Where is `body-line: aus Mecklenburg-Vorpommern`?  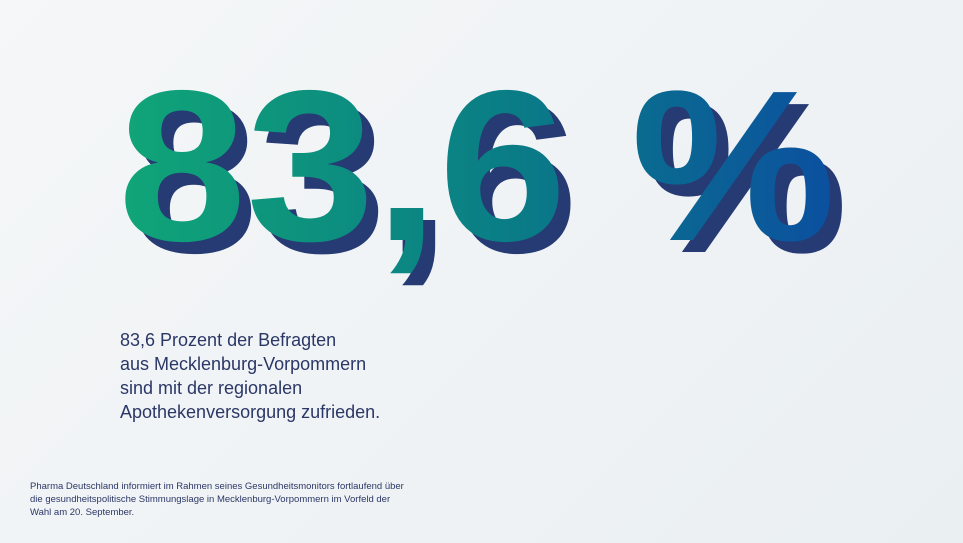 body-line: aus Mecklenburg-Vorpommern is located at coordinates (243, 364).